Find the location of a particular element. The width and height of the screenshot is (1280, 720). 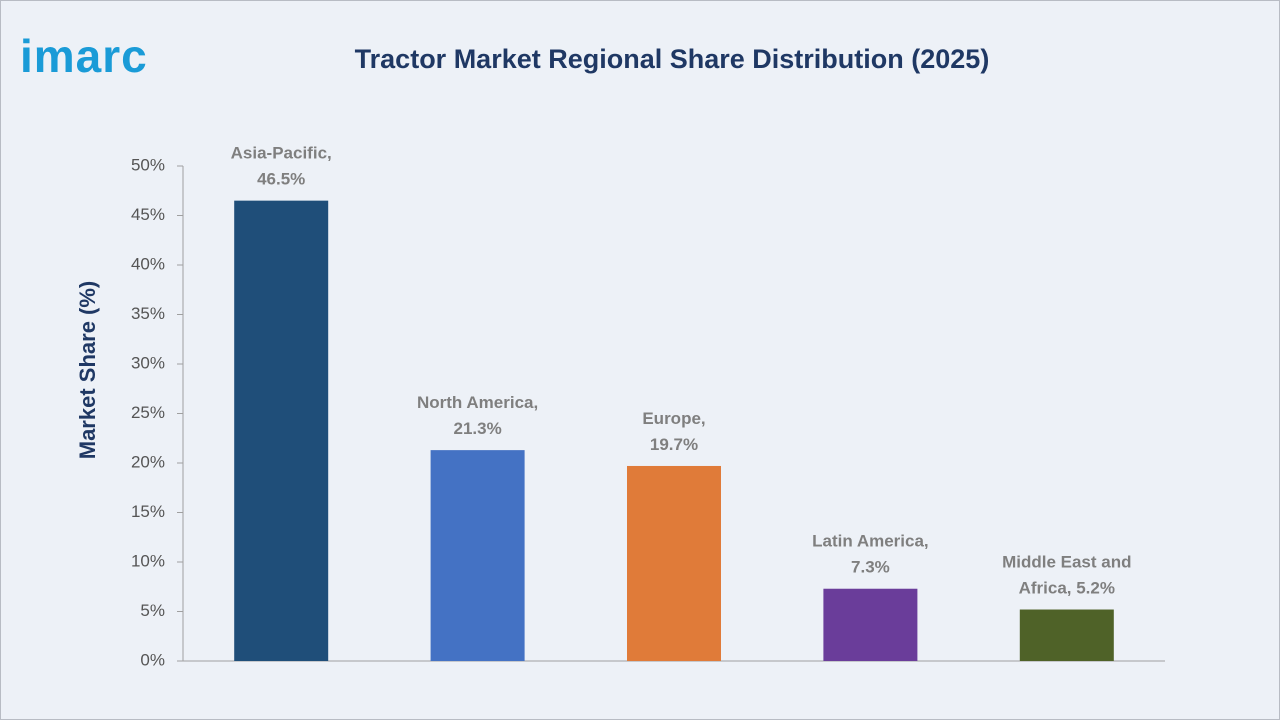

y-tick-label: 40% is located at coordinates (148, 263).